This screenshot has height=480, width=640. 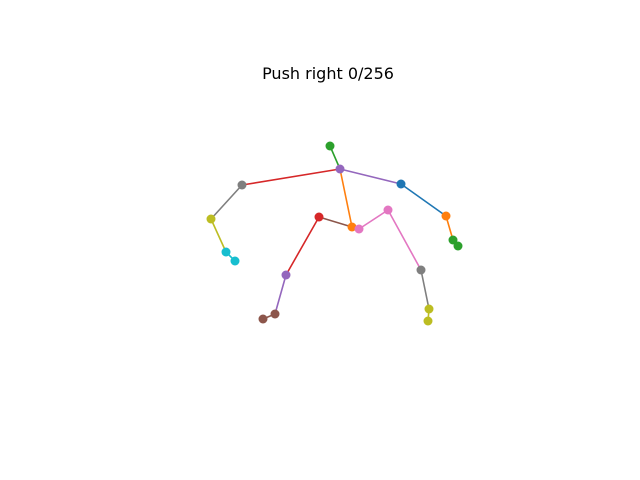 What do you see at coordinates (330, 146) in the screenshot?
I see `joint-head_top` at bounding box center [330, 146].